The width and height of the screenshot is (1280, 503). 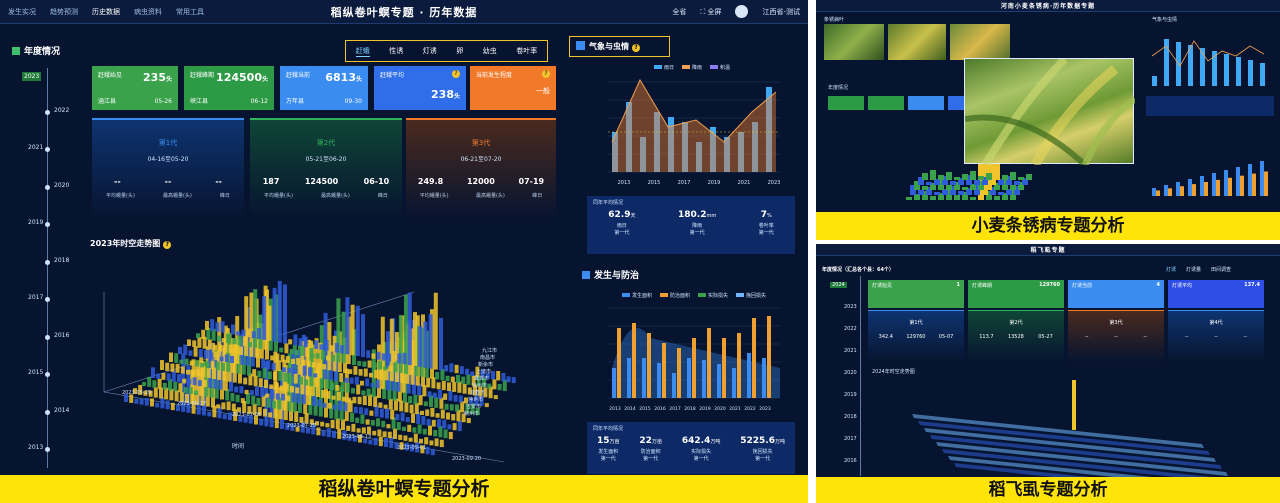 I want to click on rb-year-item: 2018, so click(x=850, y=417).